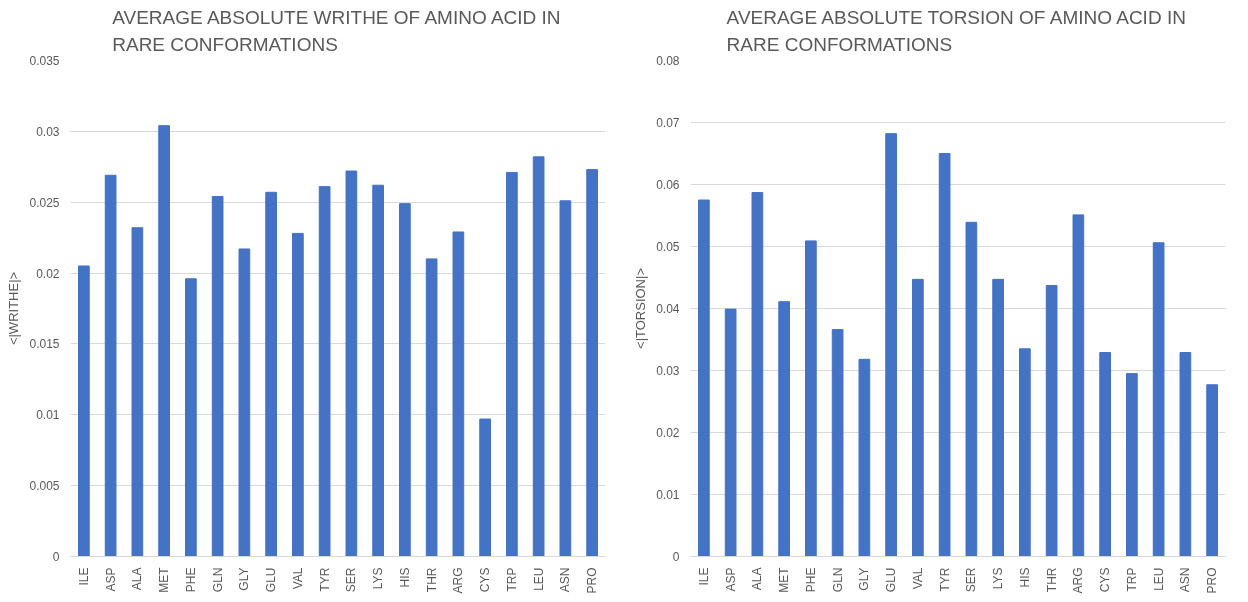 Image resolution: width=1248 pixels, height=602 pixels. I want to click on y-tick-label: 0.04, so click(668, 309).